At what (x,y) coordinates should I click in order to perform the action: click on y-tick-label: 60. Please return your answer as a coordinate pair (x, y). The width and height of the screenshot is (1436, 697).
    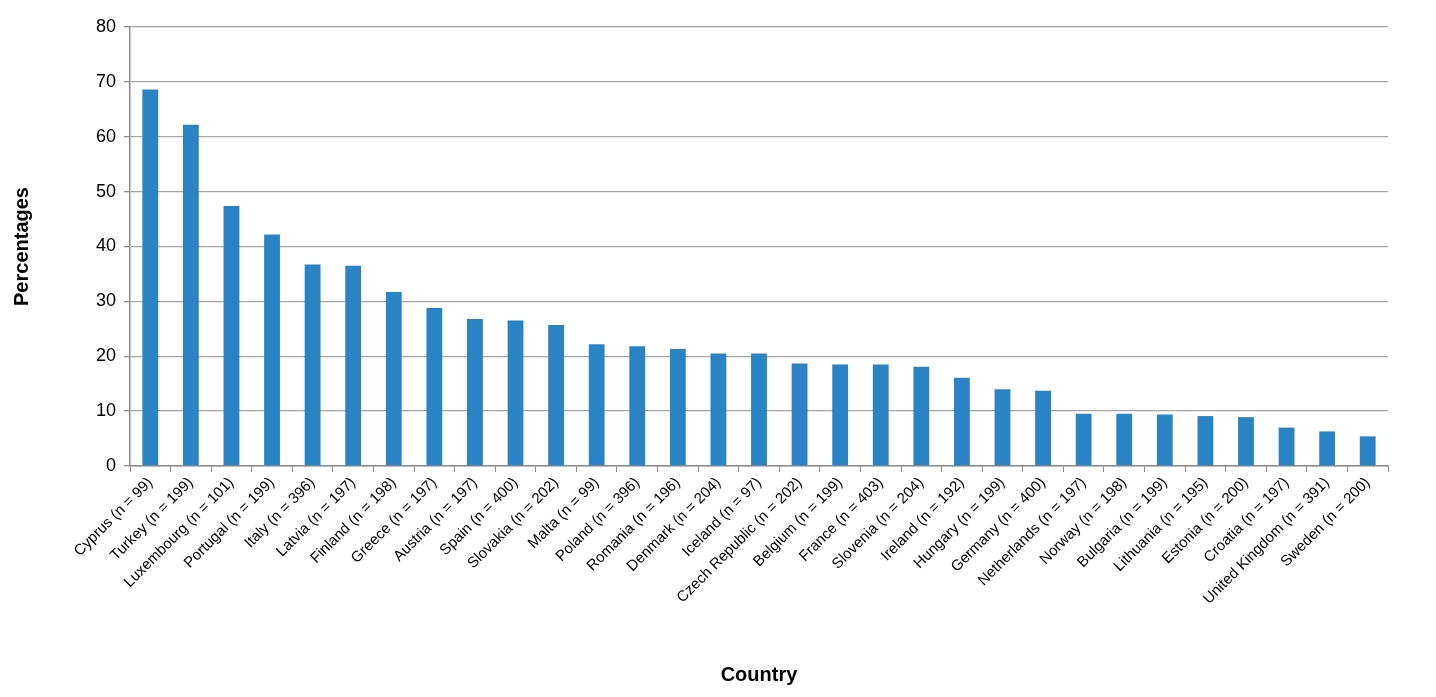
    Looking at the image, I should click on (105, 135).